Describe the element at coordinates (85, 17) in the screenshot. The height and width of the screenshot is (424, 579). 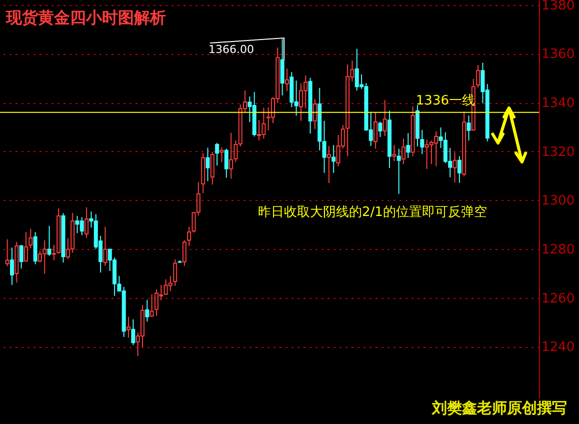
I see `text: 现货黄金四小时图解析` at that location.